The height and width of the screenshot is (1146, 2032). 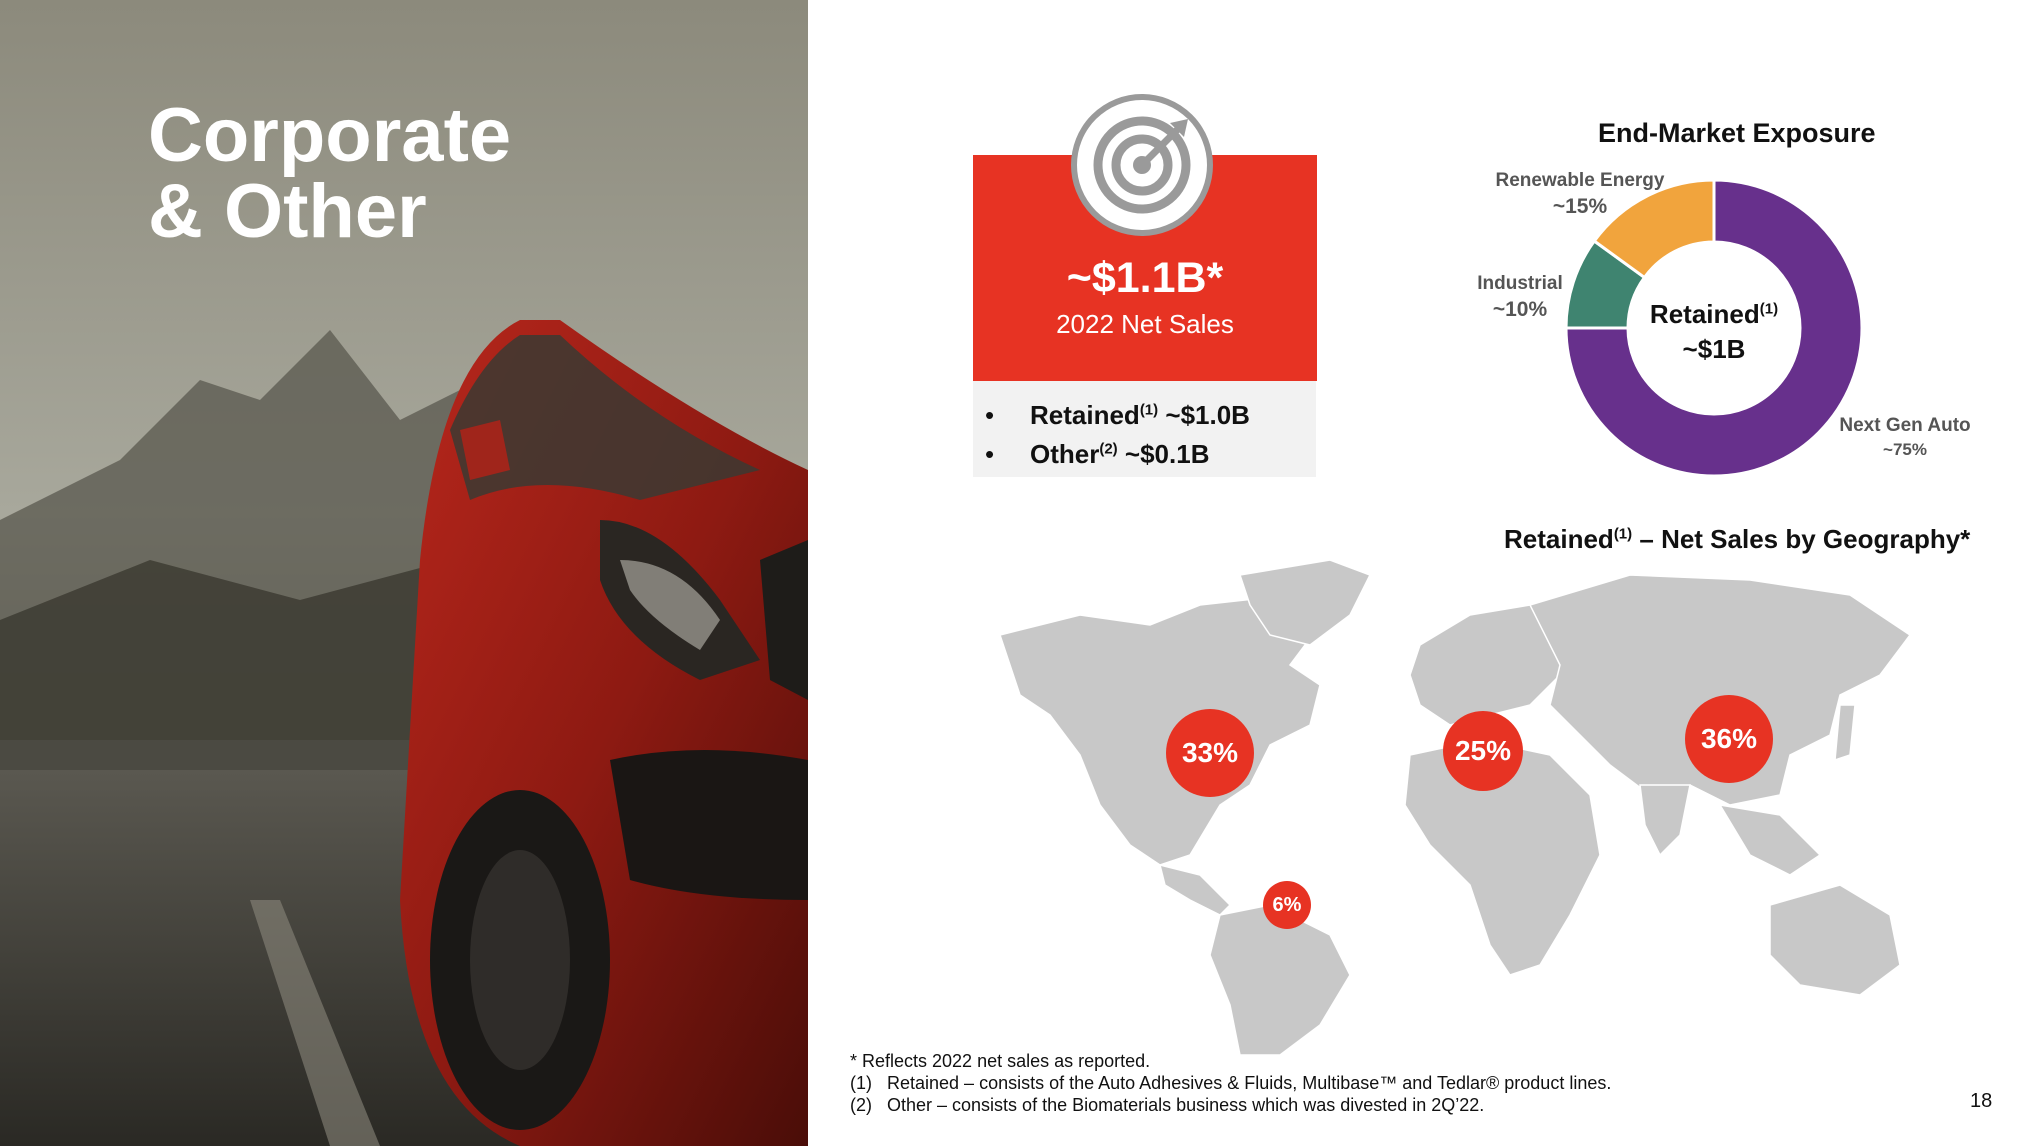 What do you see at coordinates (1520, 309) in the screenshot?
I see `slice-value: ~10%` at bounding box center [1520, 309].